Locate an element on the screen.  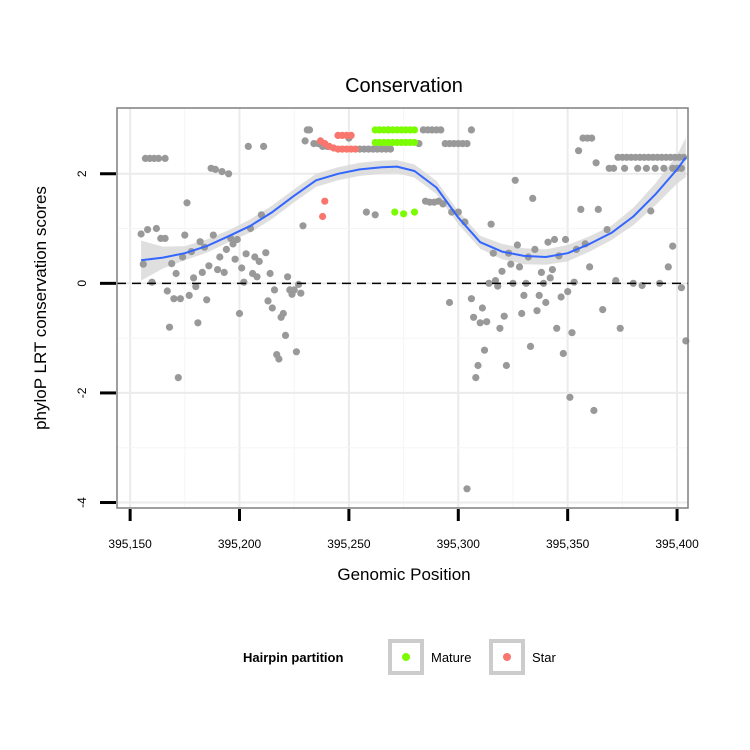
chart-title: Conservation is located at coordinates (404, 86).